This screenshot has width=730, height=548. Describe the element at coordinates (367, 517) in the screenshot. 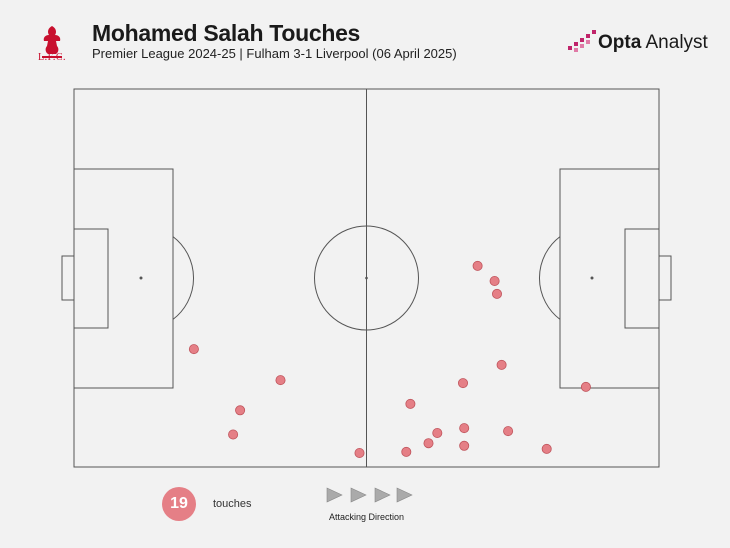

I see `attacking-direction-label: Attacking Direction` at that location.